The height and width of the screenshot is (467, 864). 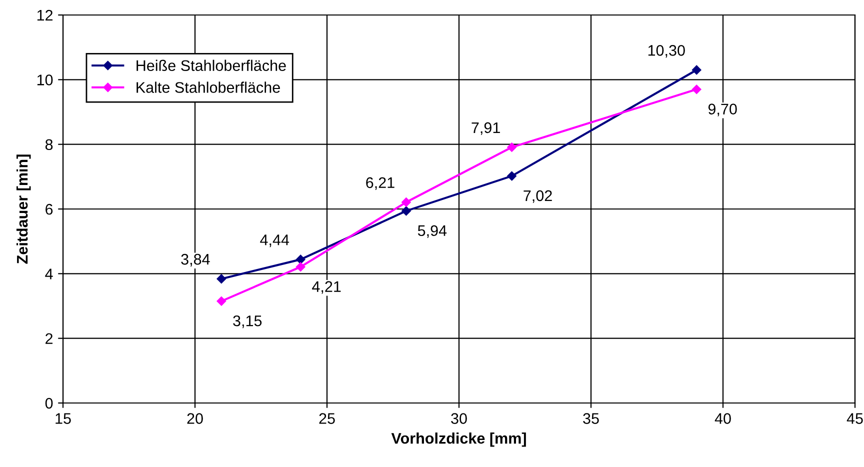 I want to click on legend-label: Kalte Stahloberfläche, so click(x=208, y=87).